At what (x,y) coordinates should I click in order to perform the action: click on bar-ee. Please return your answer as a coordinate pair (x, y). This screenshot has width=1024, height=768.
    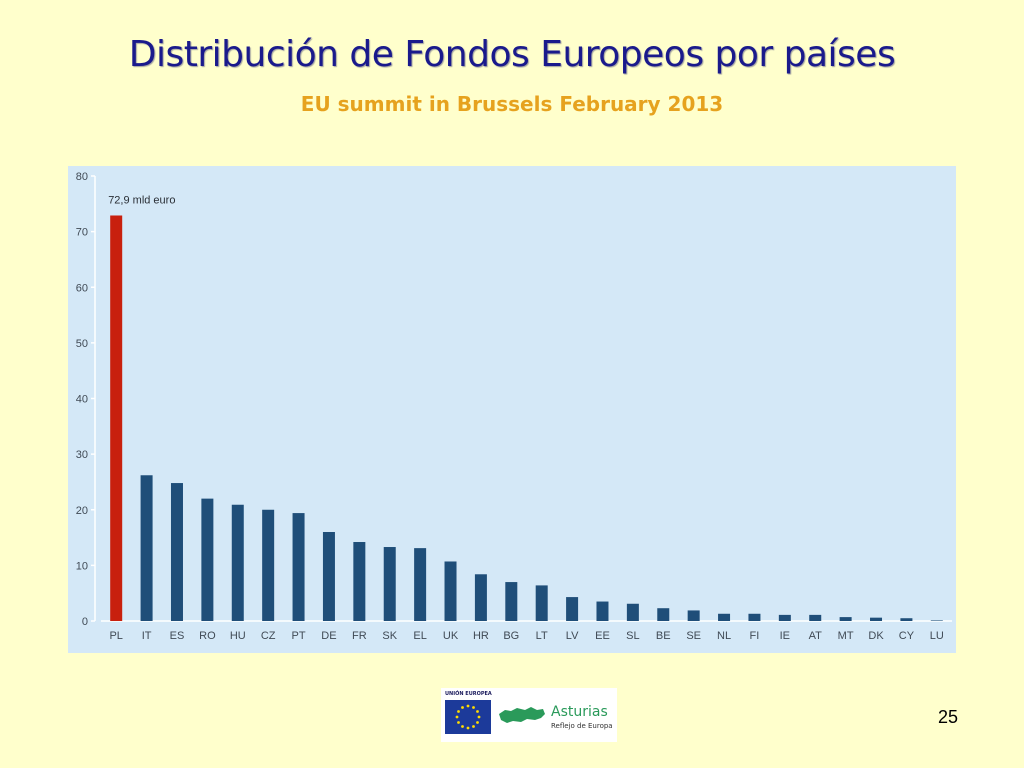
    Looking at the image, I should click on (602, 611).